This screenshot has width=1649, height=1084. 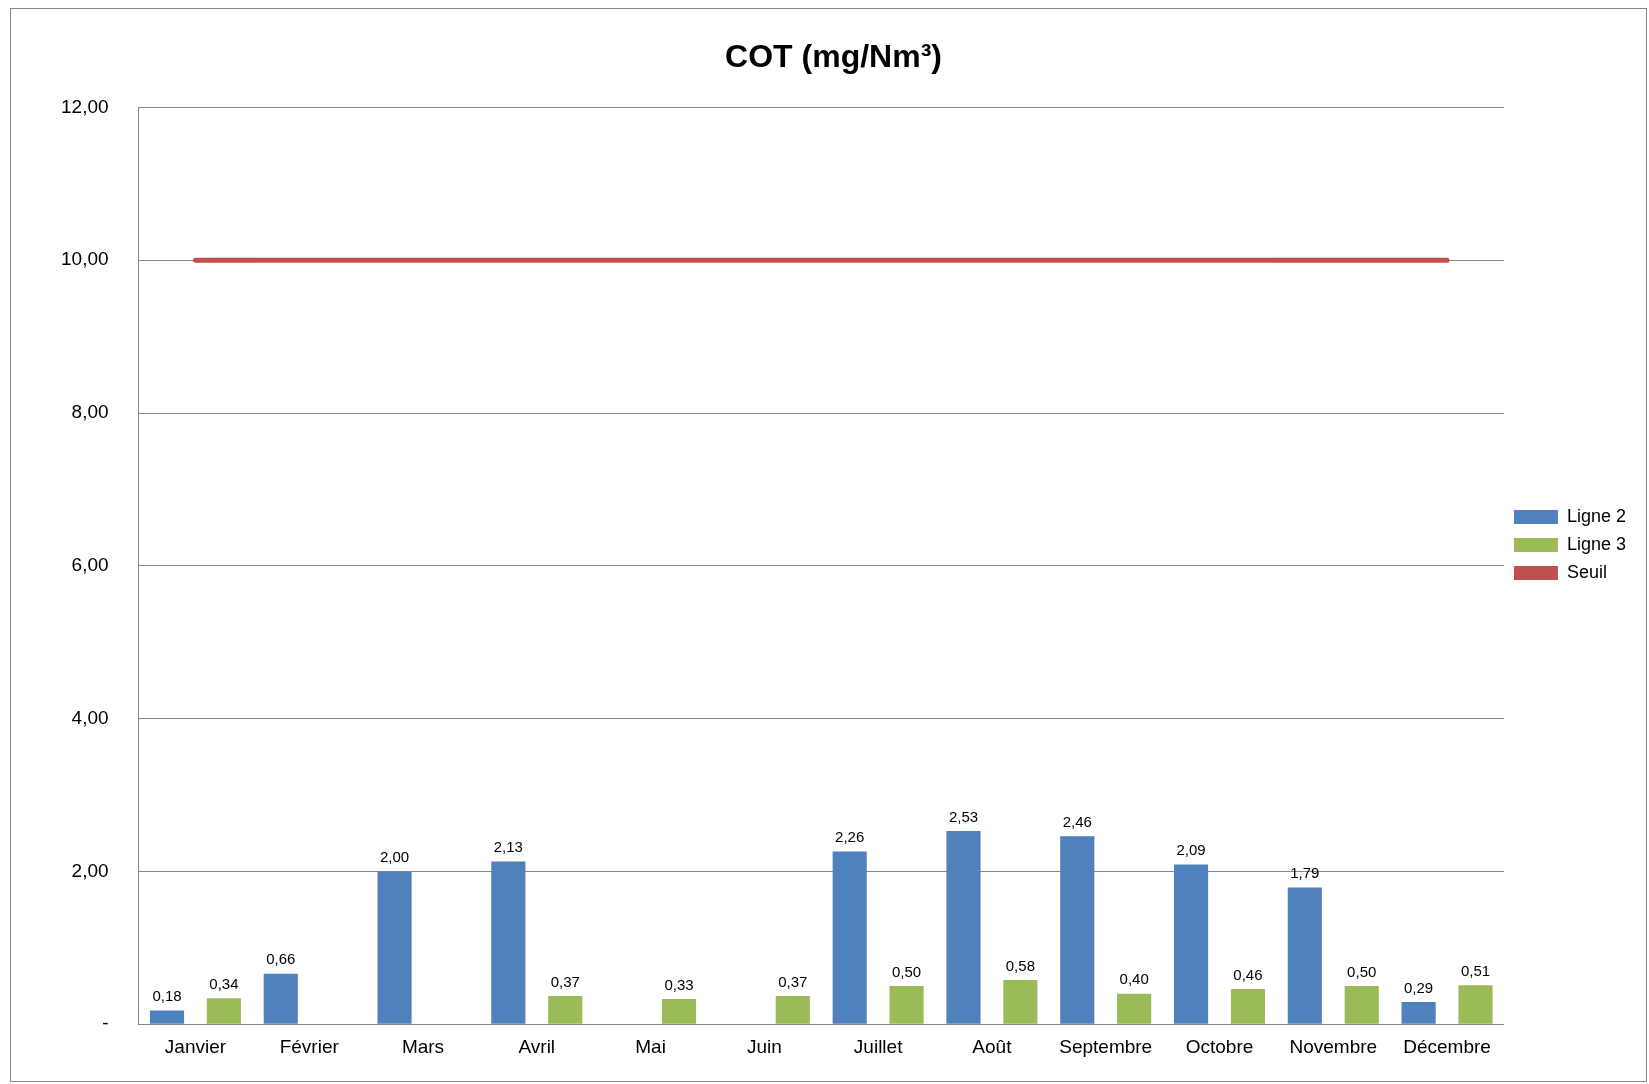 I want to click on x-tick-label: Janvier, so click(x=195, y=1046).